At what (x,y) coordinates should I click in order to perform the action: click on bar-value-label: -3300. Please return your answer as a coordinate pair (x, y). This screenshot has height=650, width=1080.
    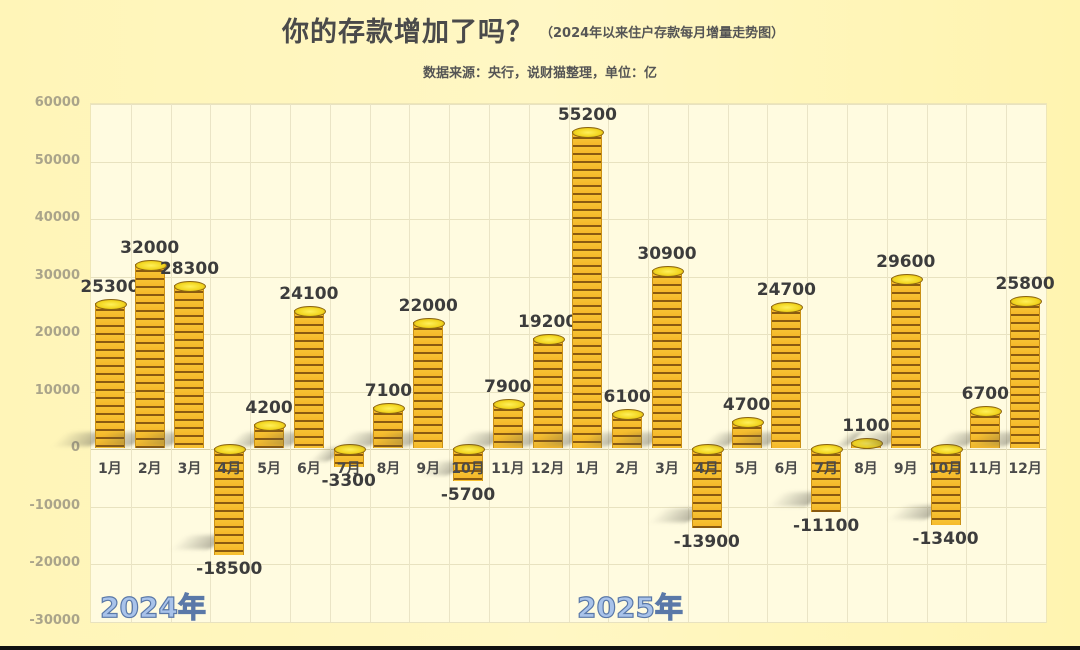
    Looking at the image, I should click on (348, 481).